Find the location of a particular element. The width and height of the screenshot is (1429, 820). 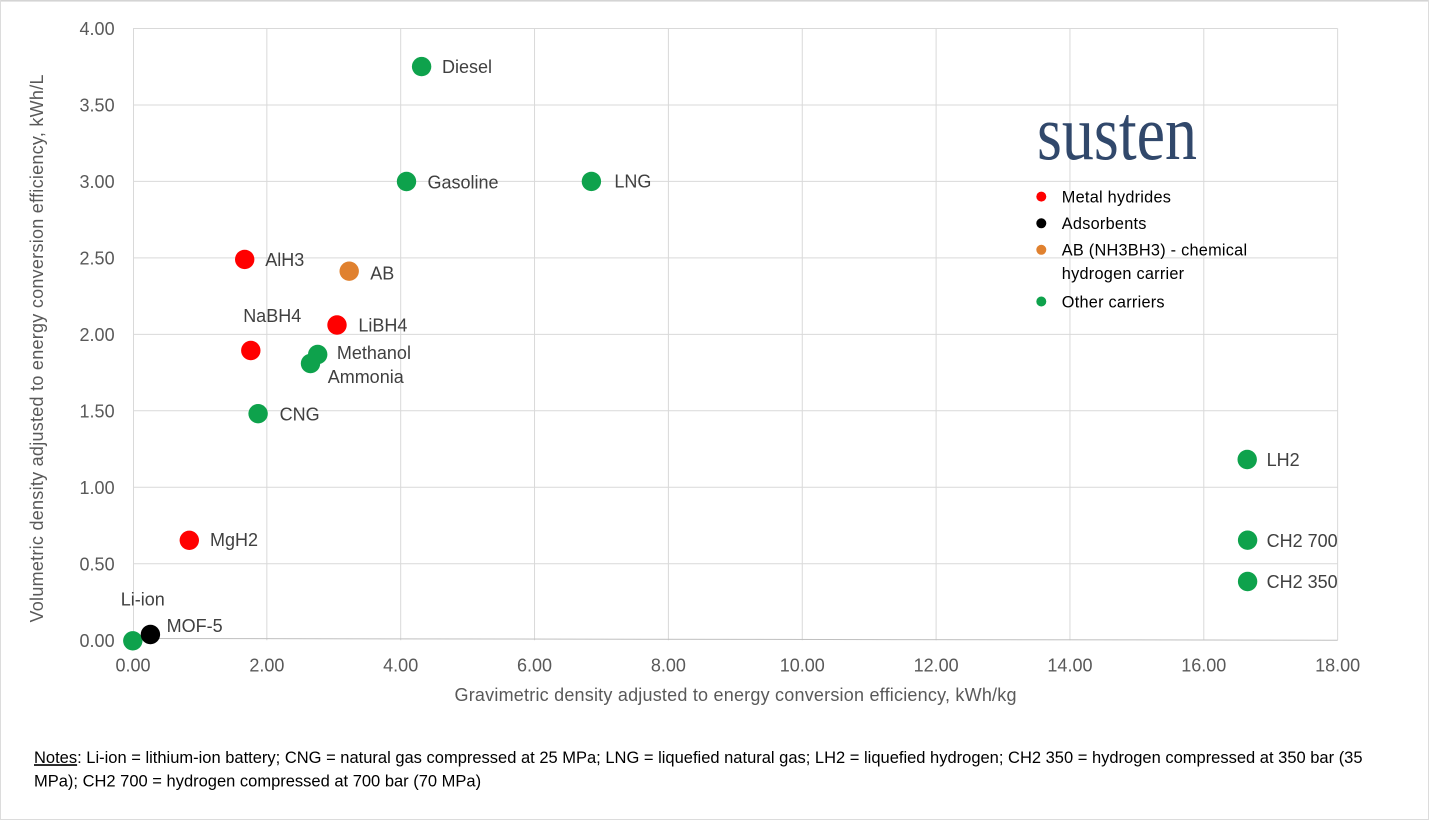

svg-text: 3.00 is located at coordinates (97, 182).